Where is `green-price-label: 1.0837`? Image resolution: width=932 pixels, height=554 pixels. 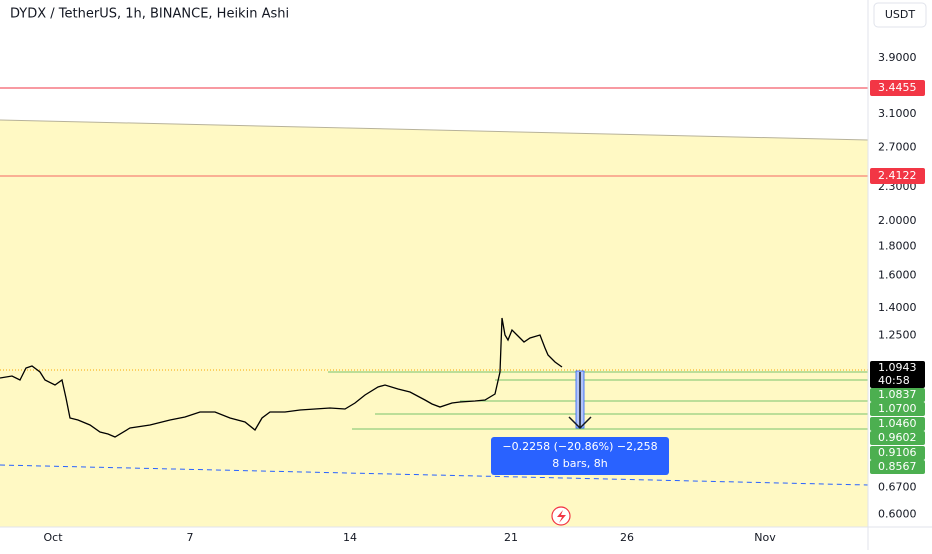
green-price-label: 1.0837 is located at coordinates (897, 394).